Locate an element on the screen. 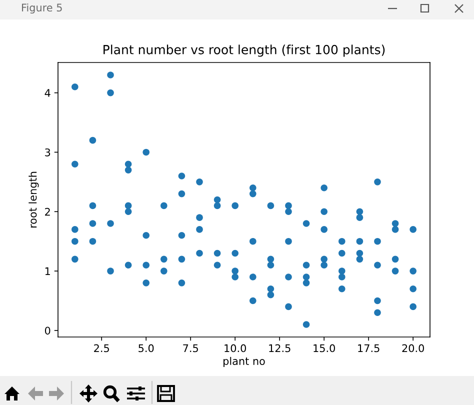 The width and height of the screenshot is (474, 405). y-tick-label: 3 is located at coordinates (47, 152).